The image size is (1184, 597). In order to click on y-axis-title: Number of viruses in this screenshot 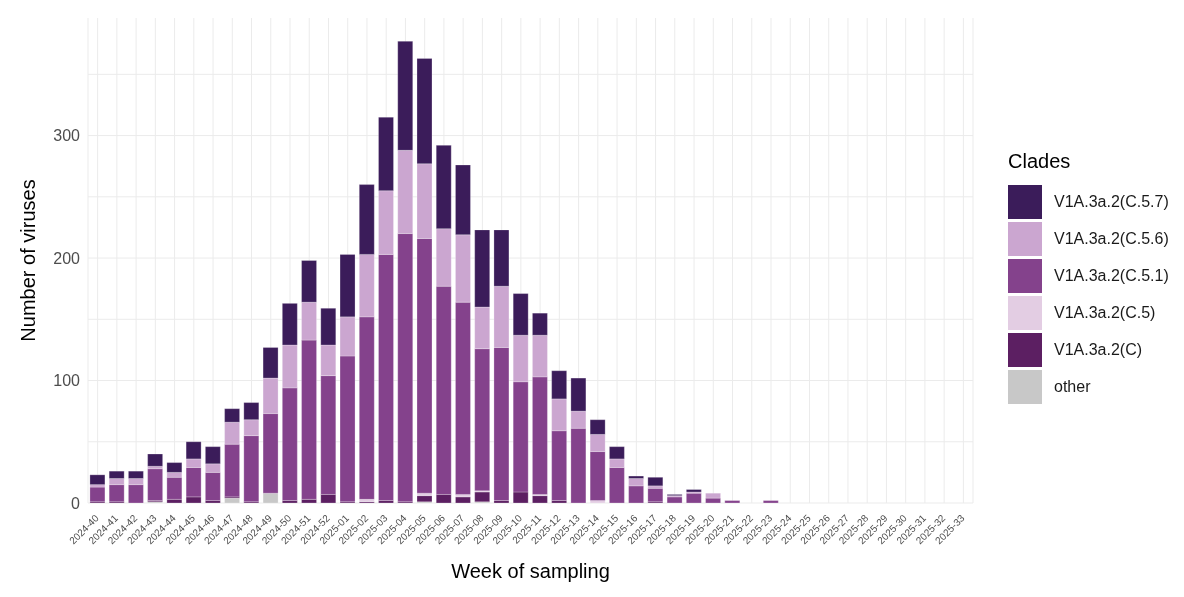, I will do `click(28, 260)`.